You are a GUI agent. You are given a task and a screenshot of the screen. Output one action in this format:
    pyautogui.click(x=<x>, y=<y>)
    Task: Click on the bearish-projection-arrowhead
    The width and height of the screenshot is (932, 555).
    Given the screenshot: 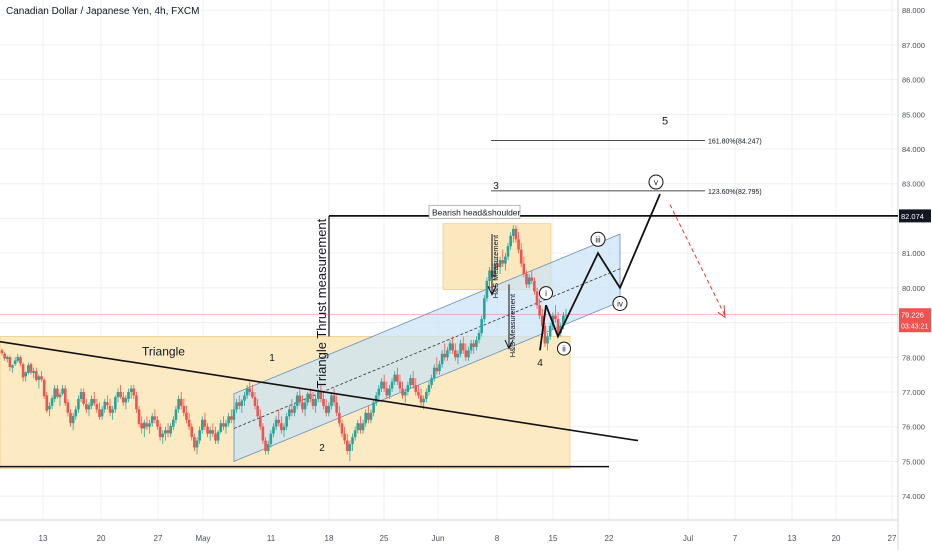 What is the action you would take?
    pyautogui.click(x=721, y=312)
    